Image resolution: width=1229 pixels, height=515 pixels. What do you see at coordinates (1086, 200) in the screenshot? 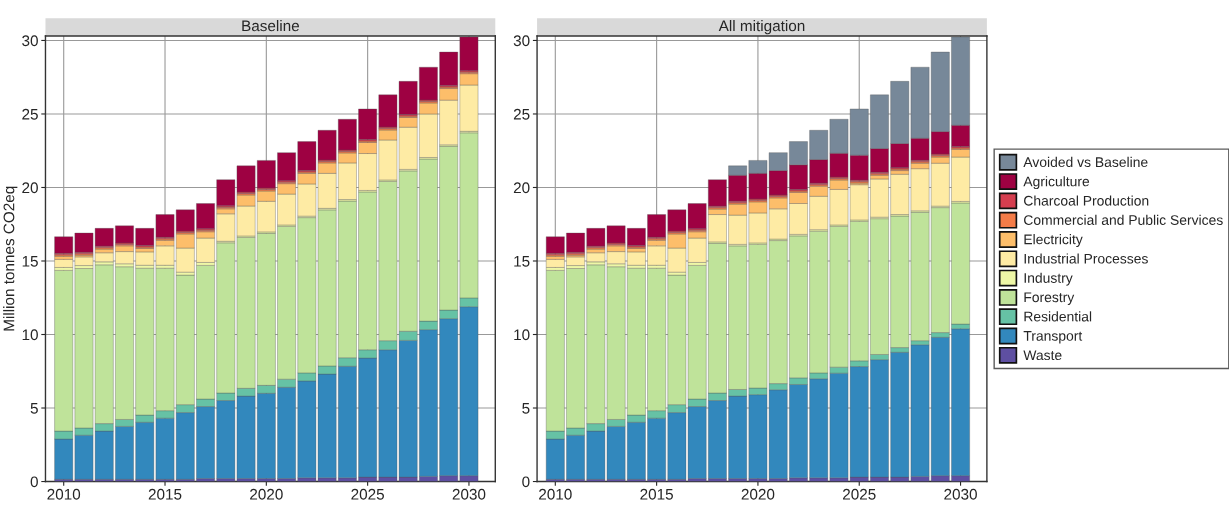
I see `legend-label: Charcoal Production` at bounding box center [1086, 200].